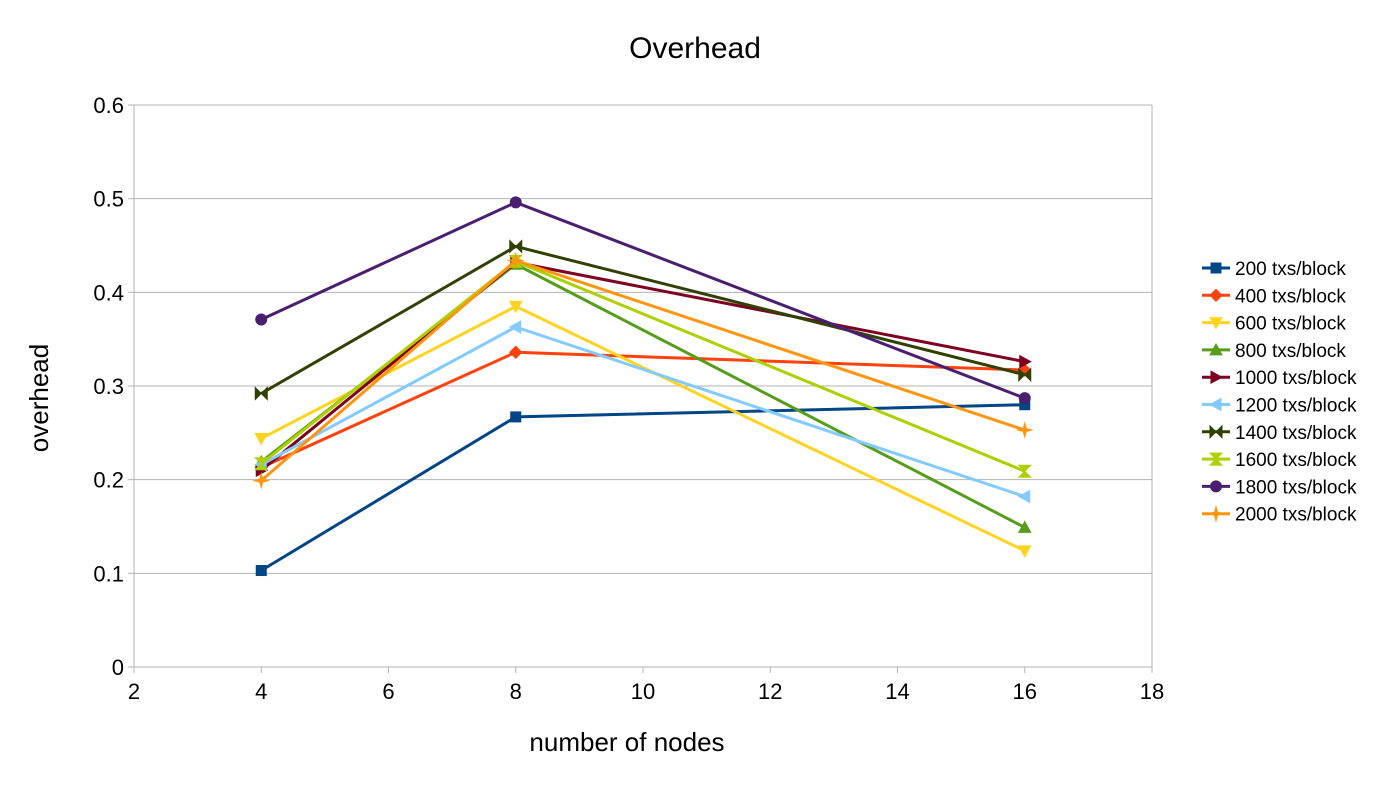 The height and width of the screenshot is (786, 1389). What do you see at coordinates (1296, 515) in the screenshot?
I see `legend-label: 2000 txs/block` at bounding box center [1296, 515].